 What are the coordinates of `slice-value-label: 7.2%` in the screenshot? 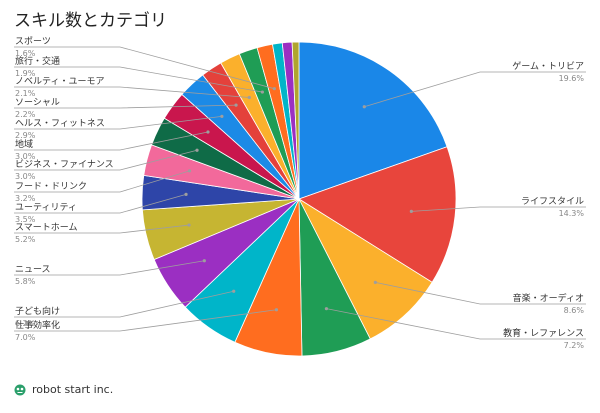 It's located at (574, 345).